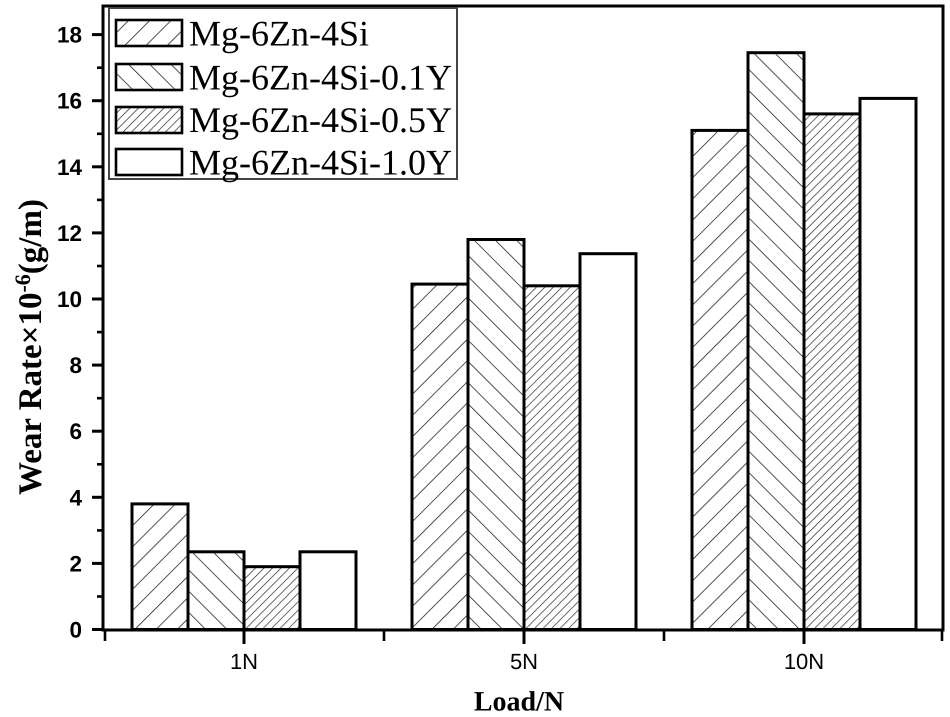 The image size is (950, 717). I want to click on svg-text: 0, so click(75, 630).